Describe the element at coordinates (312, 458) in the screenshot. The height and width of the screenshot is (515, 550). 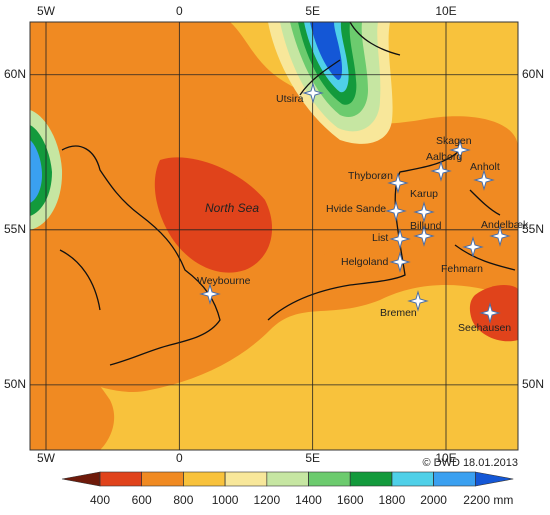
I see `lon-label-bottom: 5E` at that location.